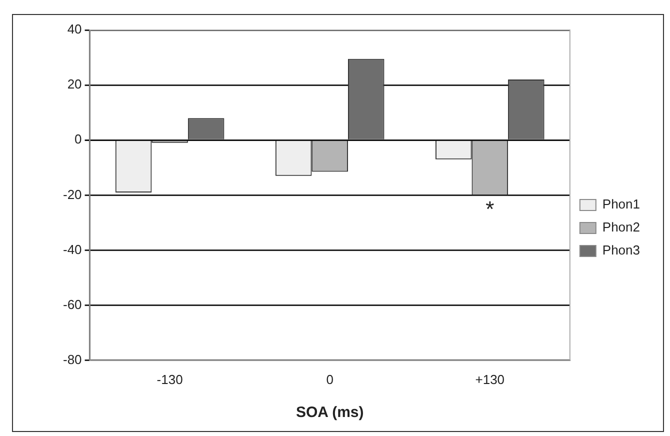 This screenshot has width=670, height=436. I want to click on y-tick-label: 20, so click(74, 84).